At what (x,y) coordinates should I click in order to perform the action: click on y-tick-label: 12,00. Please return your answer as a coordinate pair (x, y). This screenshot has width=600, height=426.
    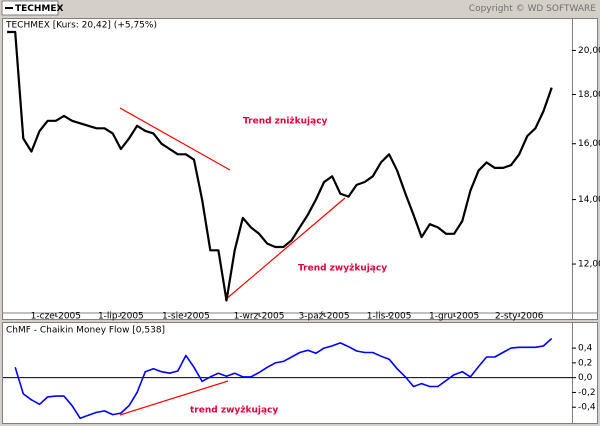
    Looking at the image, I should click on (589, 265).